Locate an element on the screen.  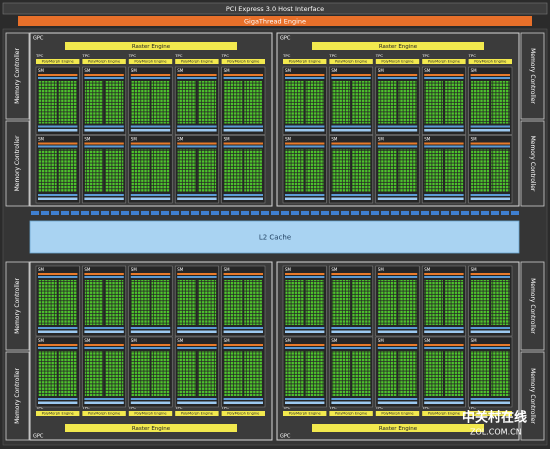
raster-engine-label: Raster Engine is located at coordinates (398, 429).